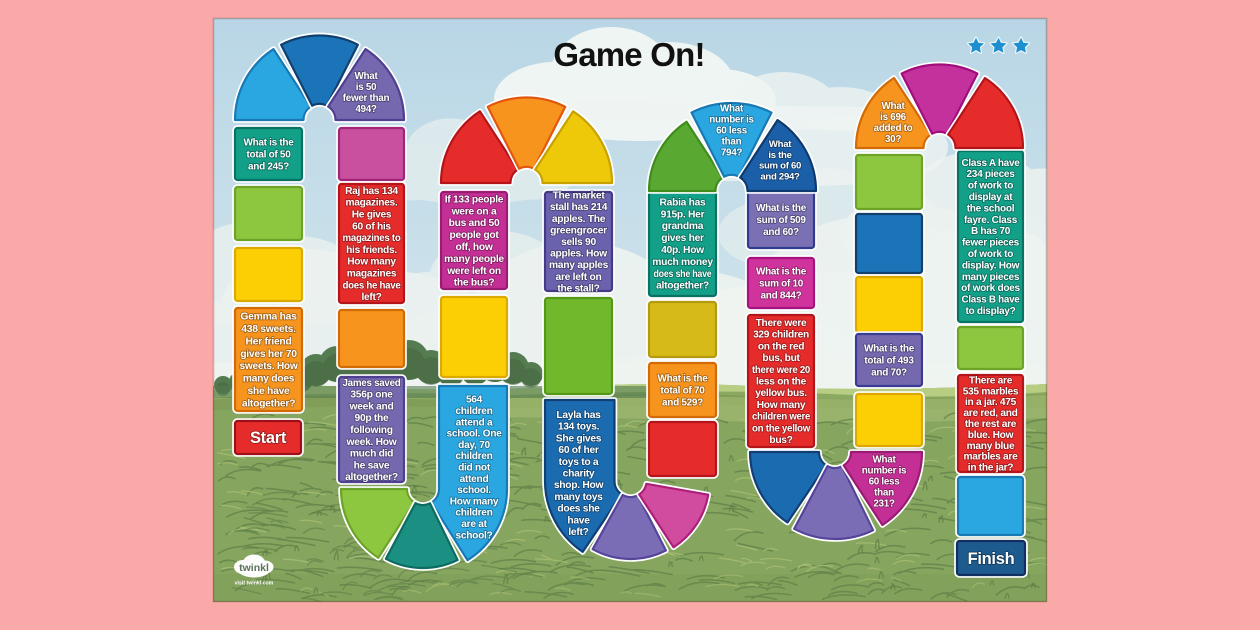 The height and width of the screenshot is (630, 1260). What do you see at coordinates (254, 568) in the screenshot?
I see `svg-text: twinkl` at bounding box center [254, 568].